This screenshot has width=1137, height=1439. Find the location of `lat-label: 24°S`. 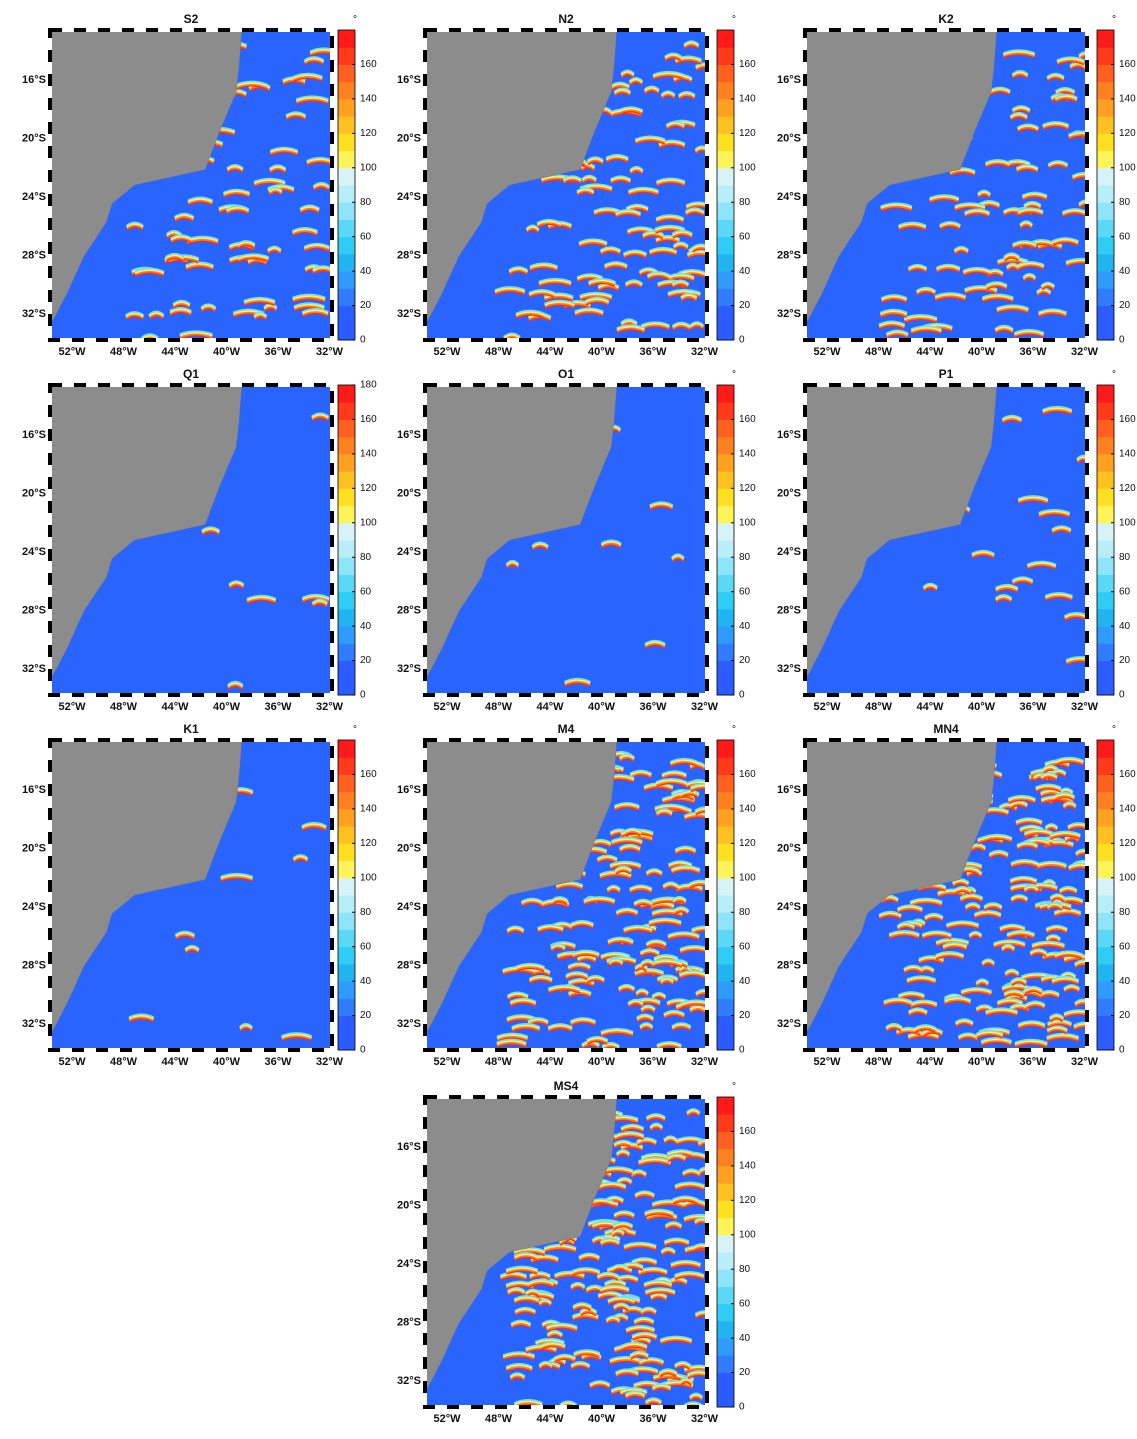

lat-label: 24°S is located at coordinates (789, 552).